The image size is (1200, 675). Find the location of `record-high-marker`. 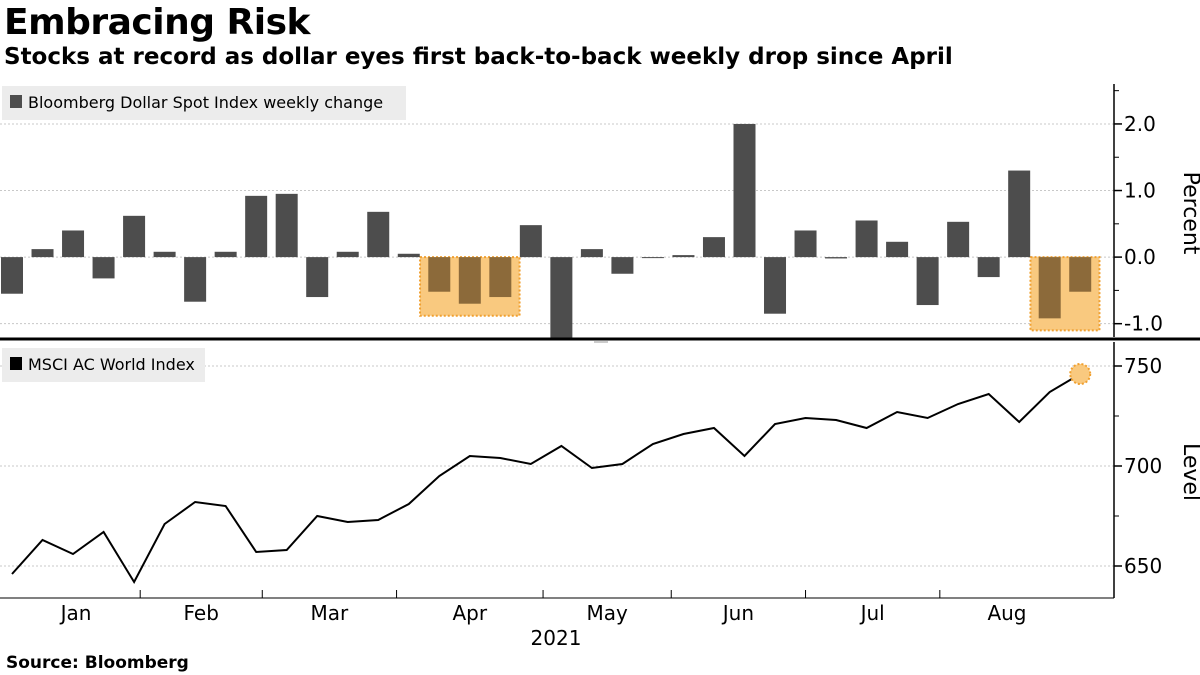

record-high-marker is located at coordinates (1080, 374).